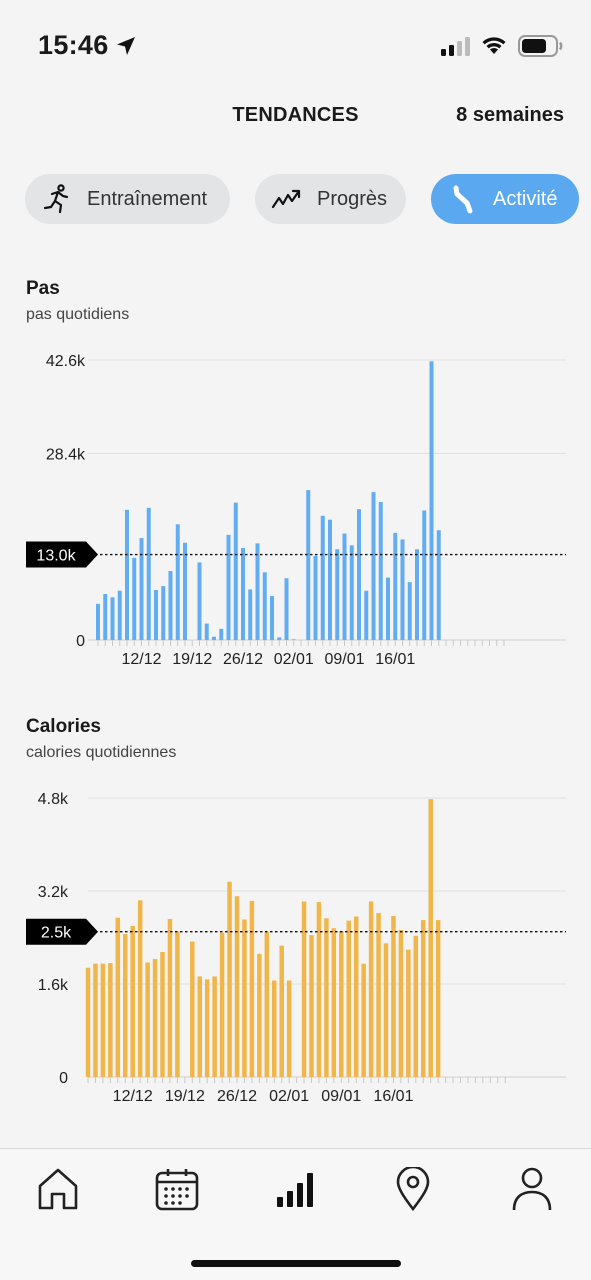 This screenshot has height=1280, width=591. Describe the element at coordinates (66, 454) in the screenshot. I see `y-tick-label: 28.4k` at that location.